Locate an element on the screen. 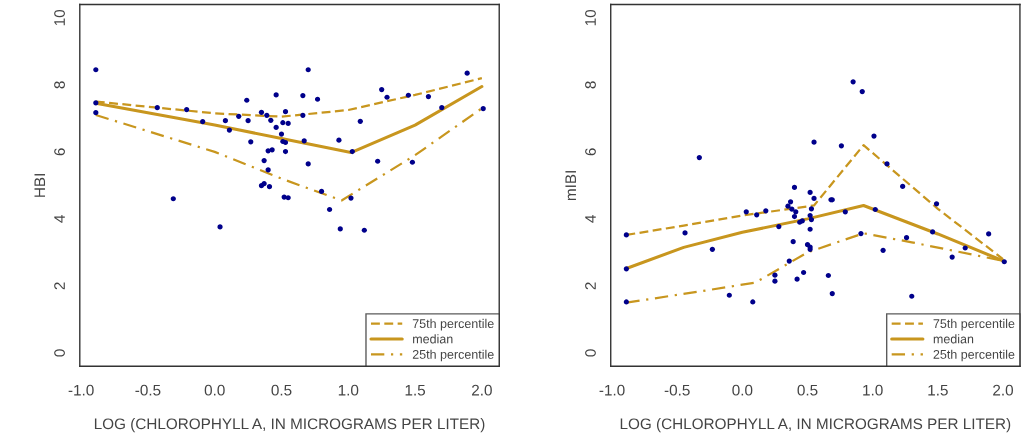 Image resolution: width=1023 pixels, height=444 pixels. y-axis-title: HBI is located at coordinates (40, 185).